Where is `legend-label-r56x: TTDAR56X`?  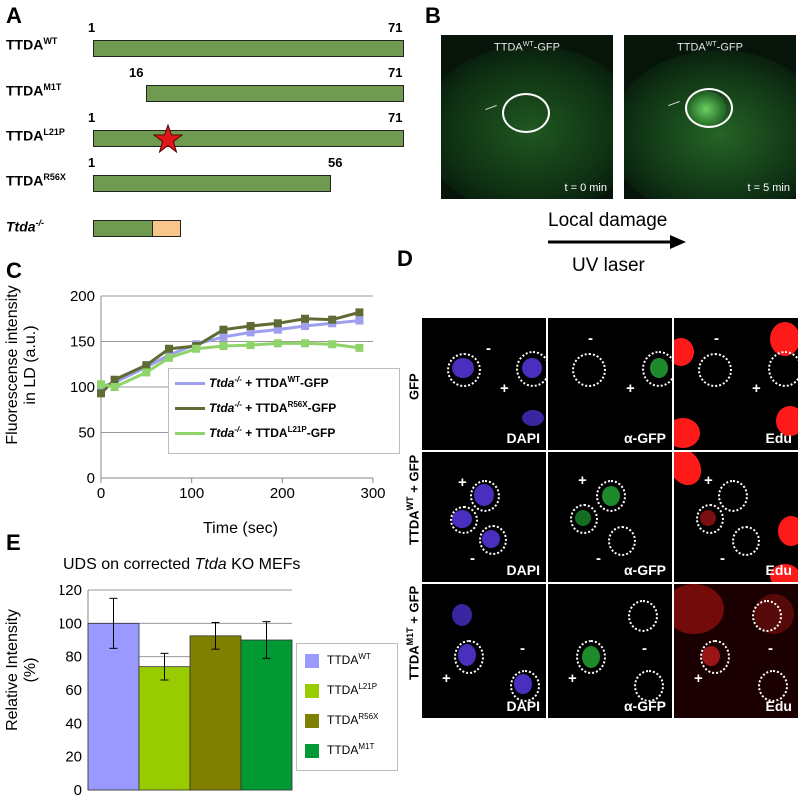
legend-label-r56x: TTDAR56X is located at coordinates (353, 719).